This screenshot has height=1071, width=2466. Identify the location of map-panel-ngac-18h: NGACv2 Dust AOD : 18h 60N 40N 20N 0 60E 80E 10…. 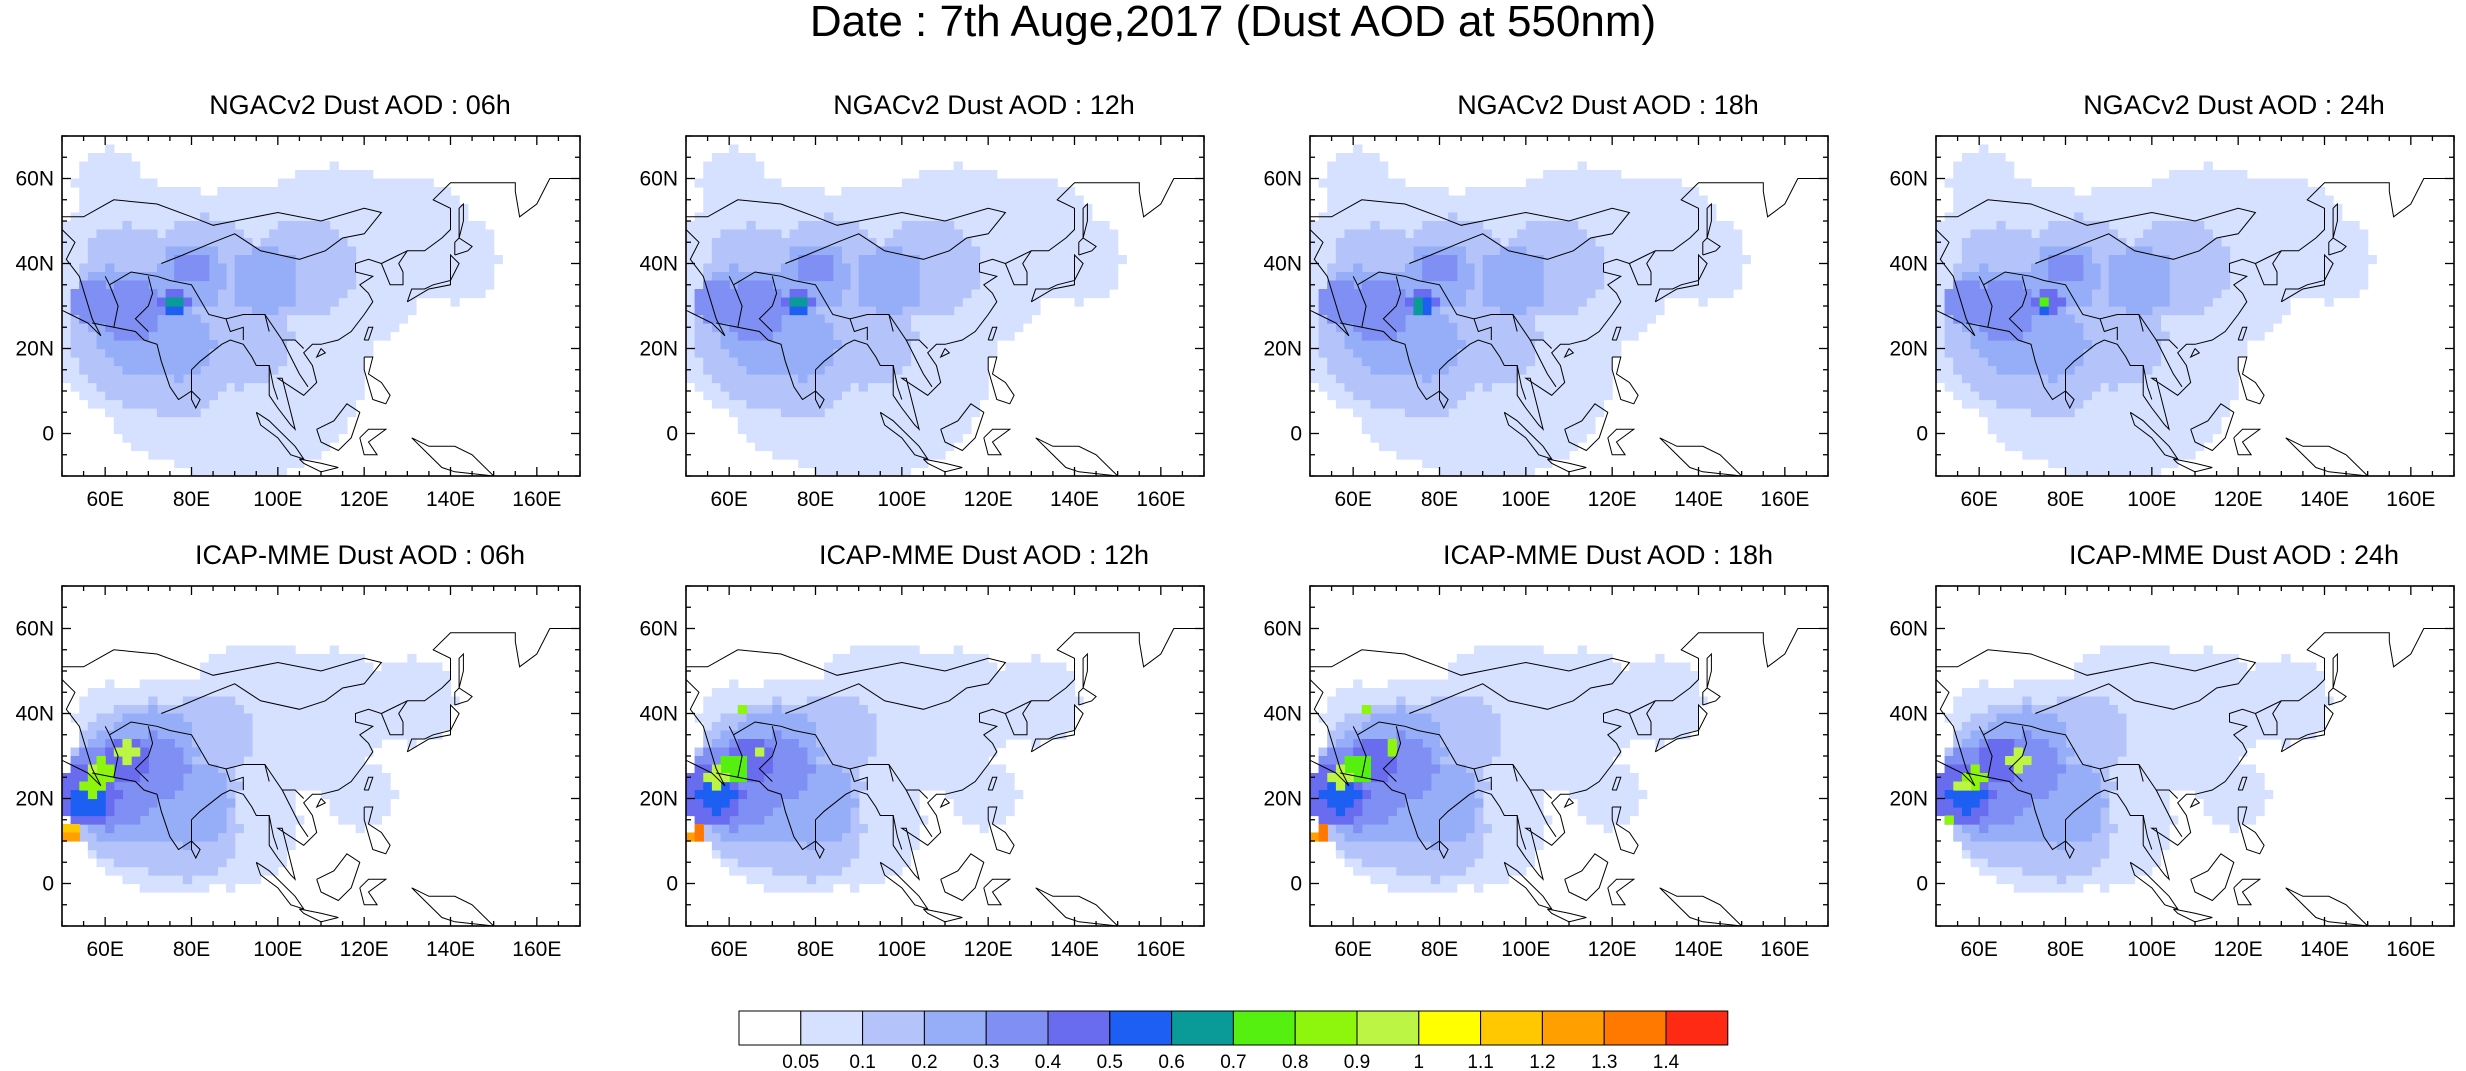
(1591, 315).